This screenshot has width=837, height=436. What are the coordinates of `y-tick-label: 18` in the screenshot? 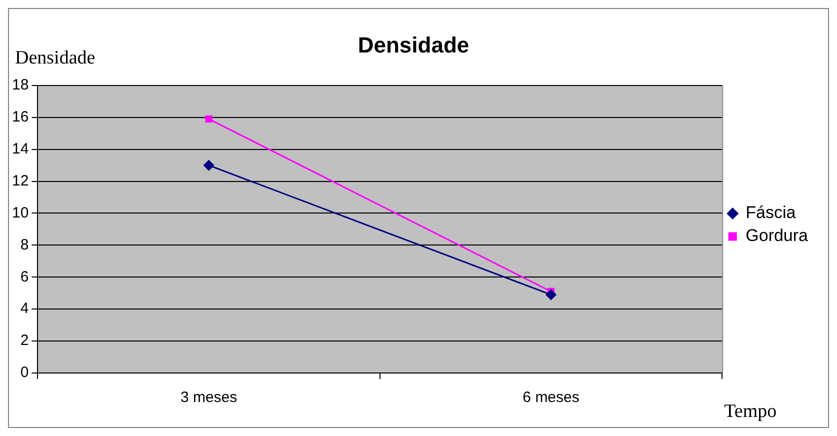 It's located at (20, 85).